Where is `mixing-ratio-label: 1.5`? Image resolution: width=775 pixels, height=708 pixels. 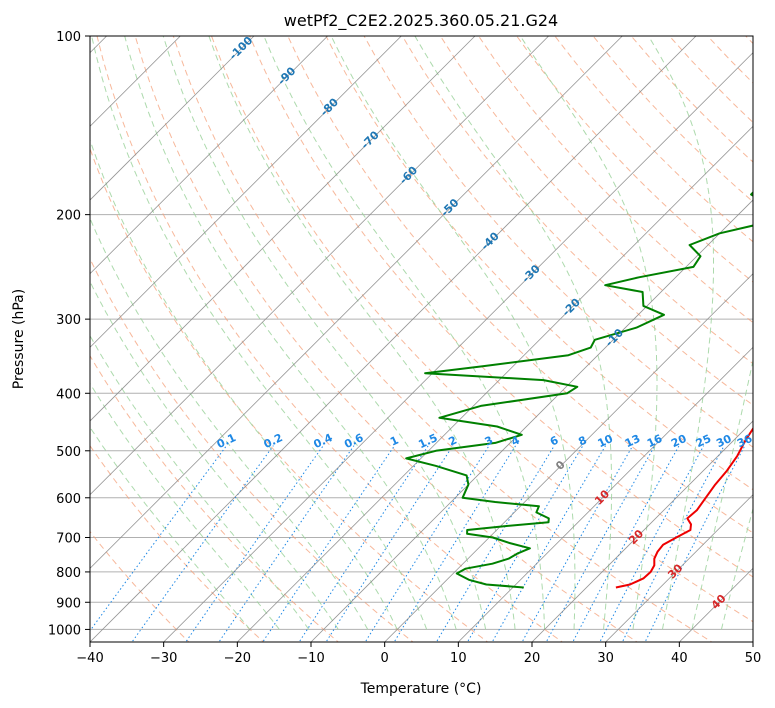 mixing-ratio-label: 1.5 is located at coordinates (427, 441).